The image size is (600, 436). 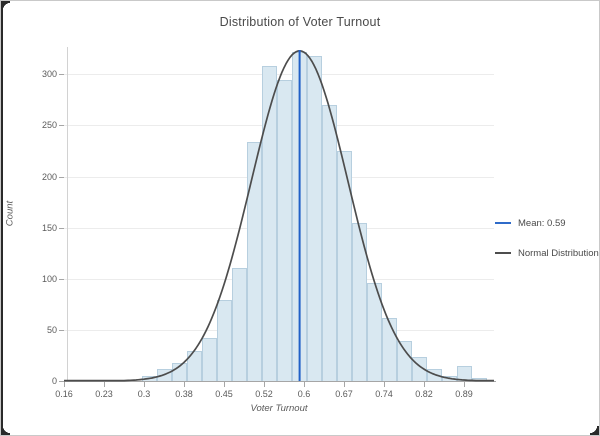 I want to click on x-tick-label: 0.16, so click(x=64, y=394).